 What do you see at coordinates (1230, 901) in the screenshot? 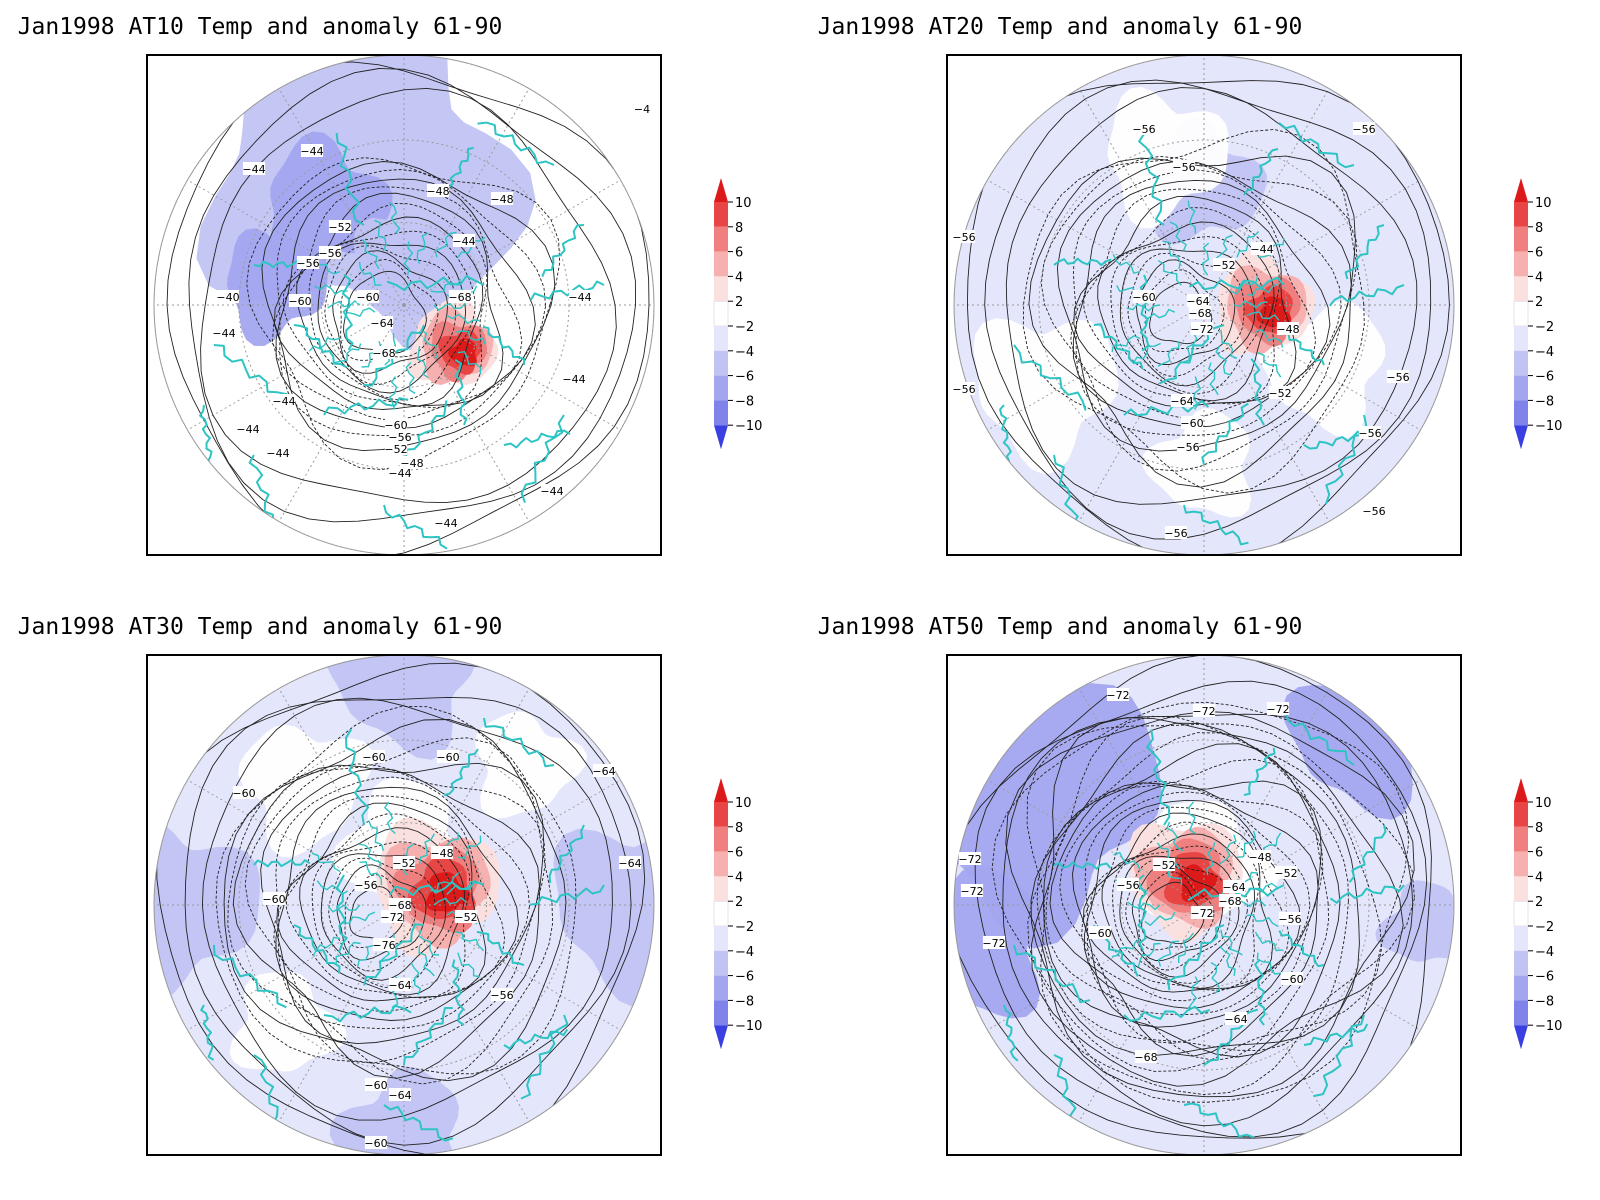
I see `contour-label: −68` at bounding box center [1230, 901].